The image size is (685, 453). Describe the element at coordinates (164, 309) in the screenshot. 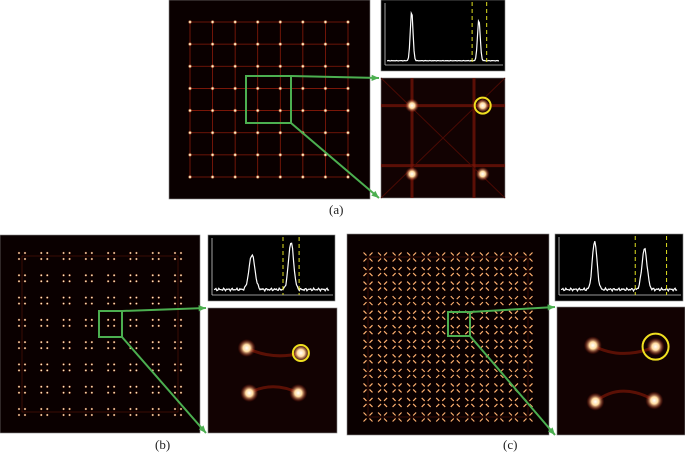

I see `panel-b-zoom-arrow` at that location.